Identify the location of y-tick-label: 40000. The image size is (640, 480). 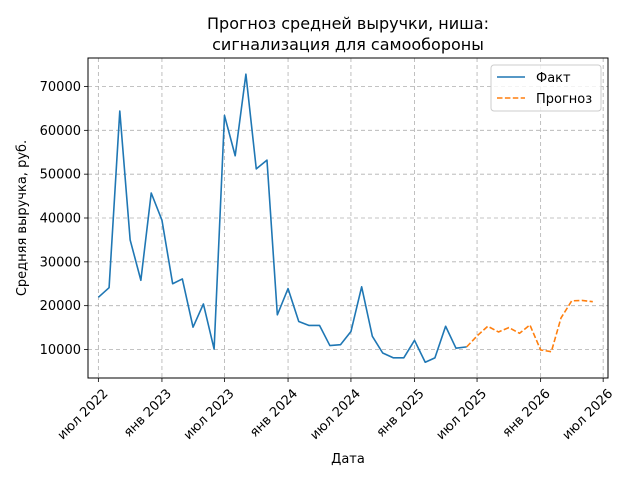
(60, 219).